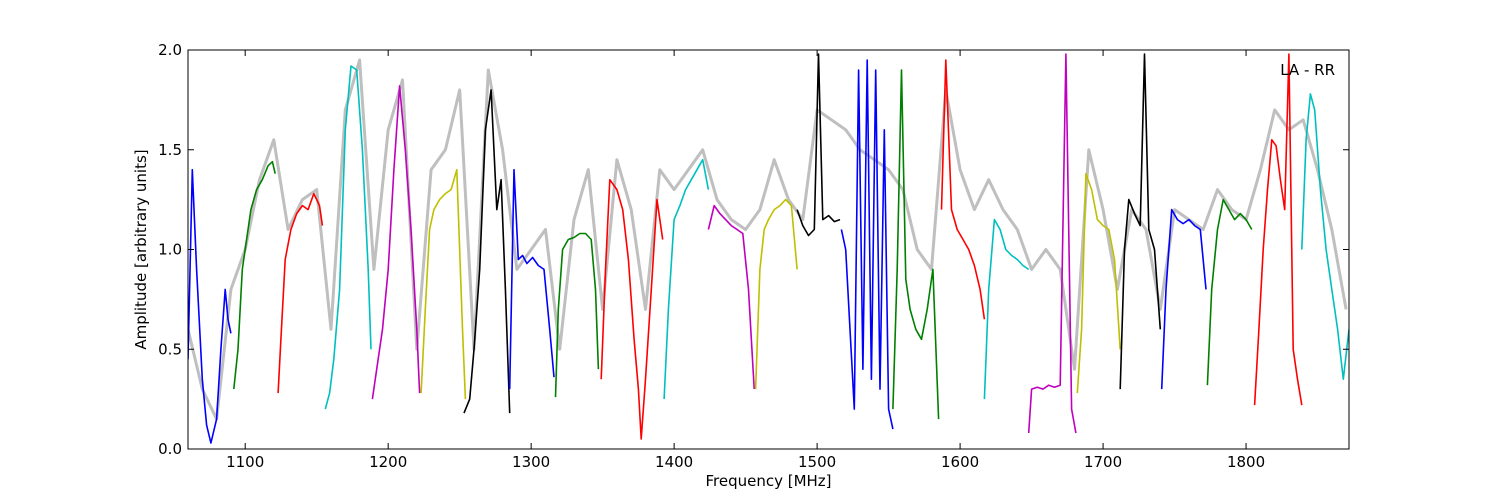 This screenshot has width=1500, height=500. What do you see at coordinates (768, 481) in the screenshot?
I see `x-axis-label: Frequency [MHz]` at bounding box center [768, 481].